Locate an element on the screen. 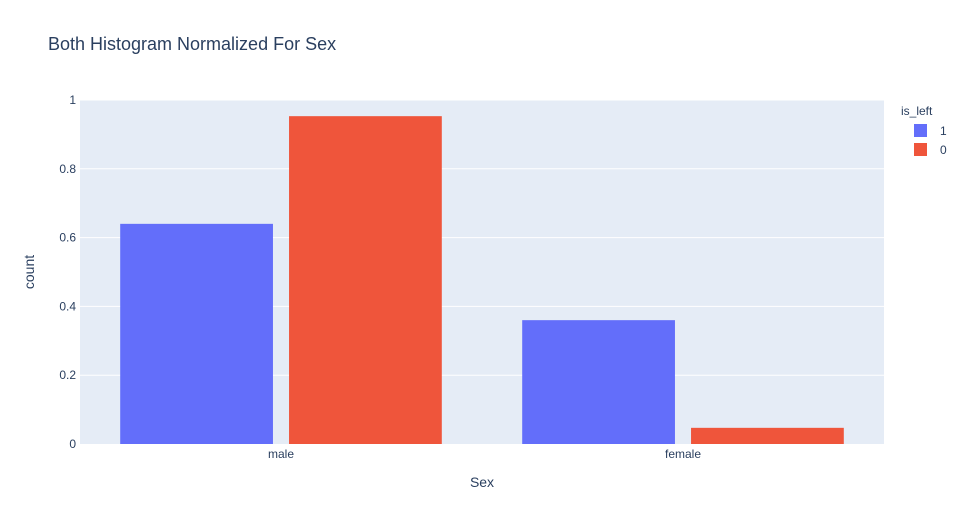 Image resolution: width=966 pixels, height=525 pixels. x-axis-ticks: male female is located at coordinates (484, 454).